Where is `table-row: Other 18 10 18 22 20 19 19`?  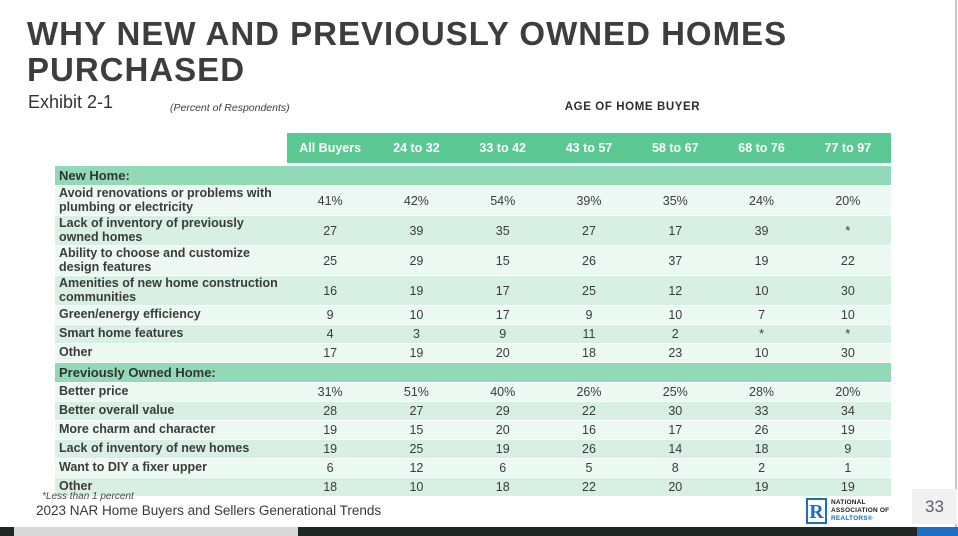
table-row: Other 18 10 18 22 20 19 19 is located at coordinates (473, 487).